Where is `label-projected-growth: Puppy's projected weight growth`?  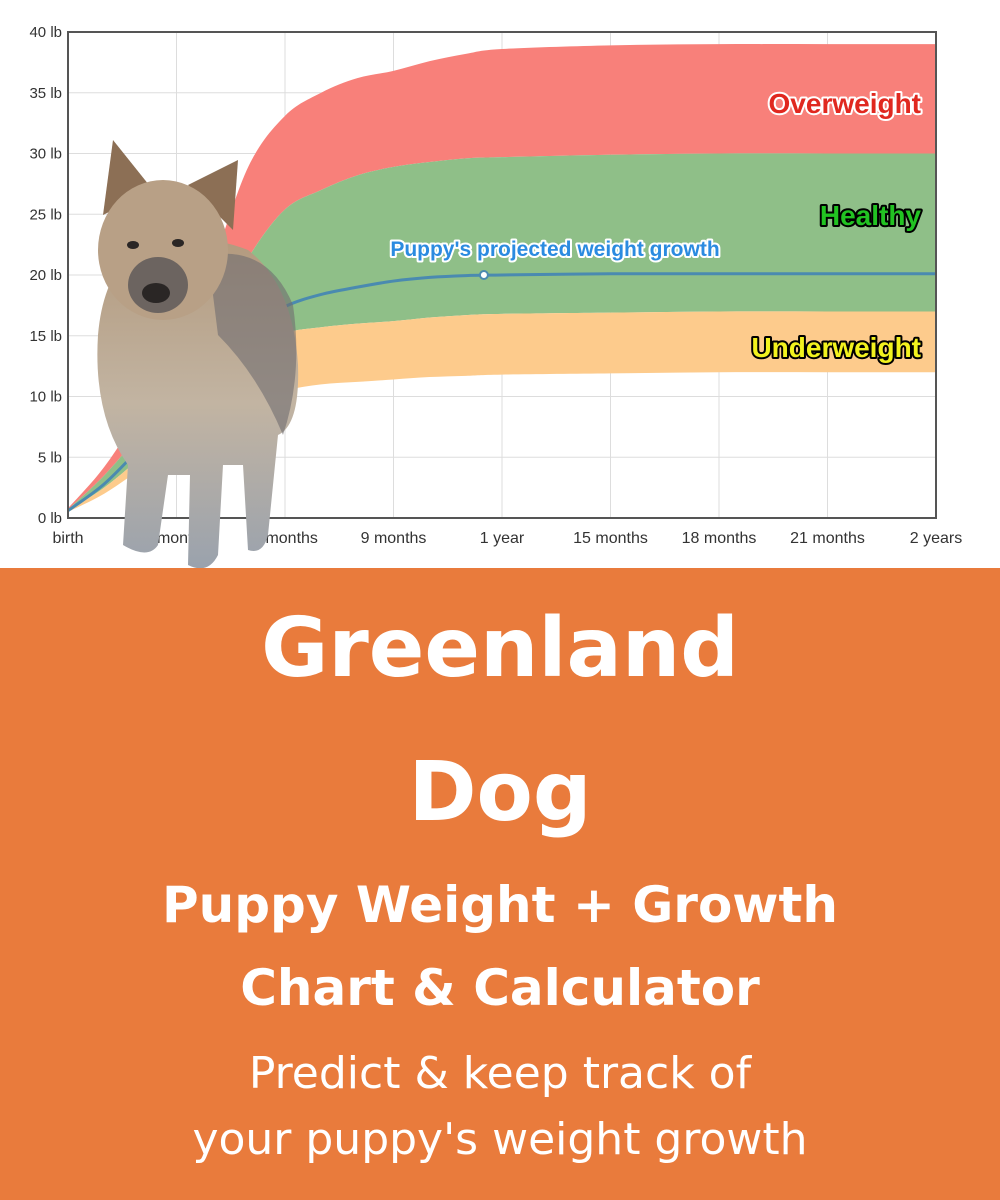
label-projected-growth: Puppy's projected weight growth is located at coordinates (554, 249).